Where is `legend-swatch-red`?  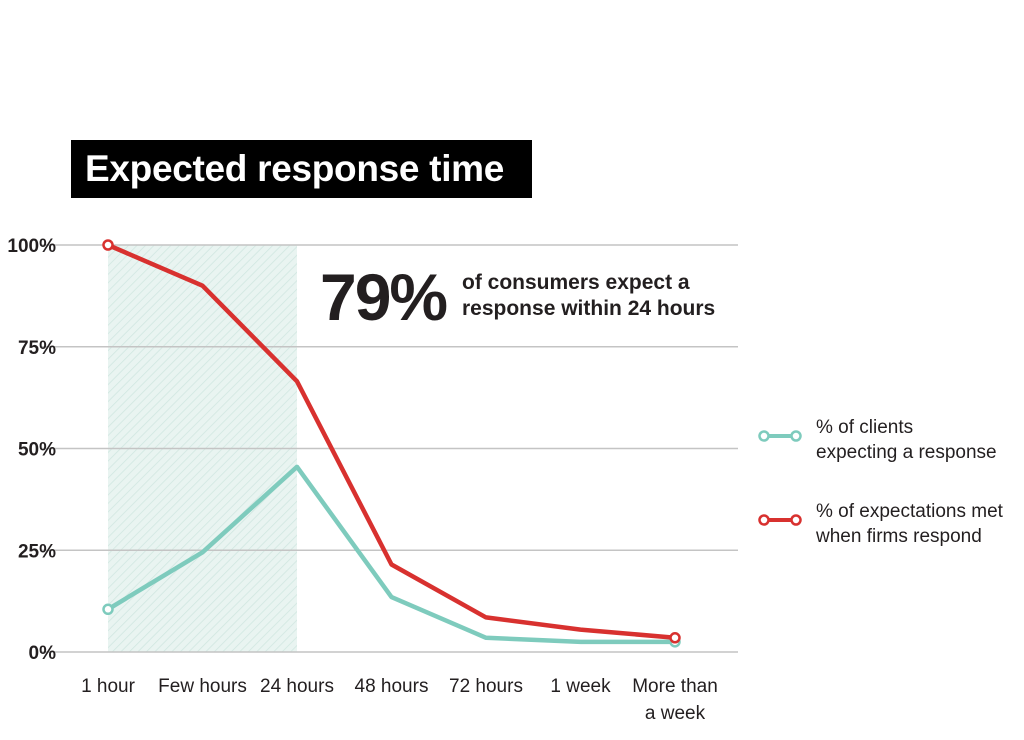
legend-swatch-red is located at coordinates (780, 520).